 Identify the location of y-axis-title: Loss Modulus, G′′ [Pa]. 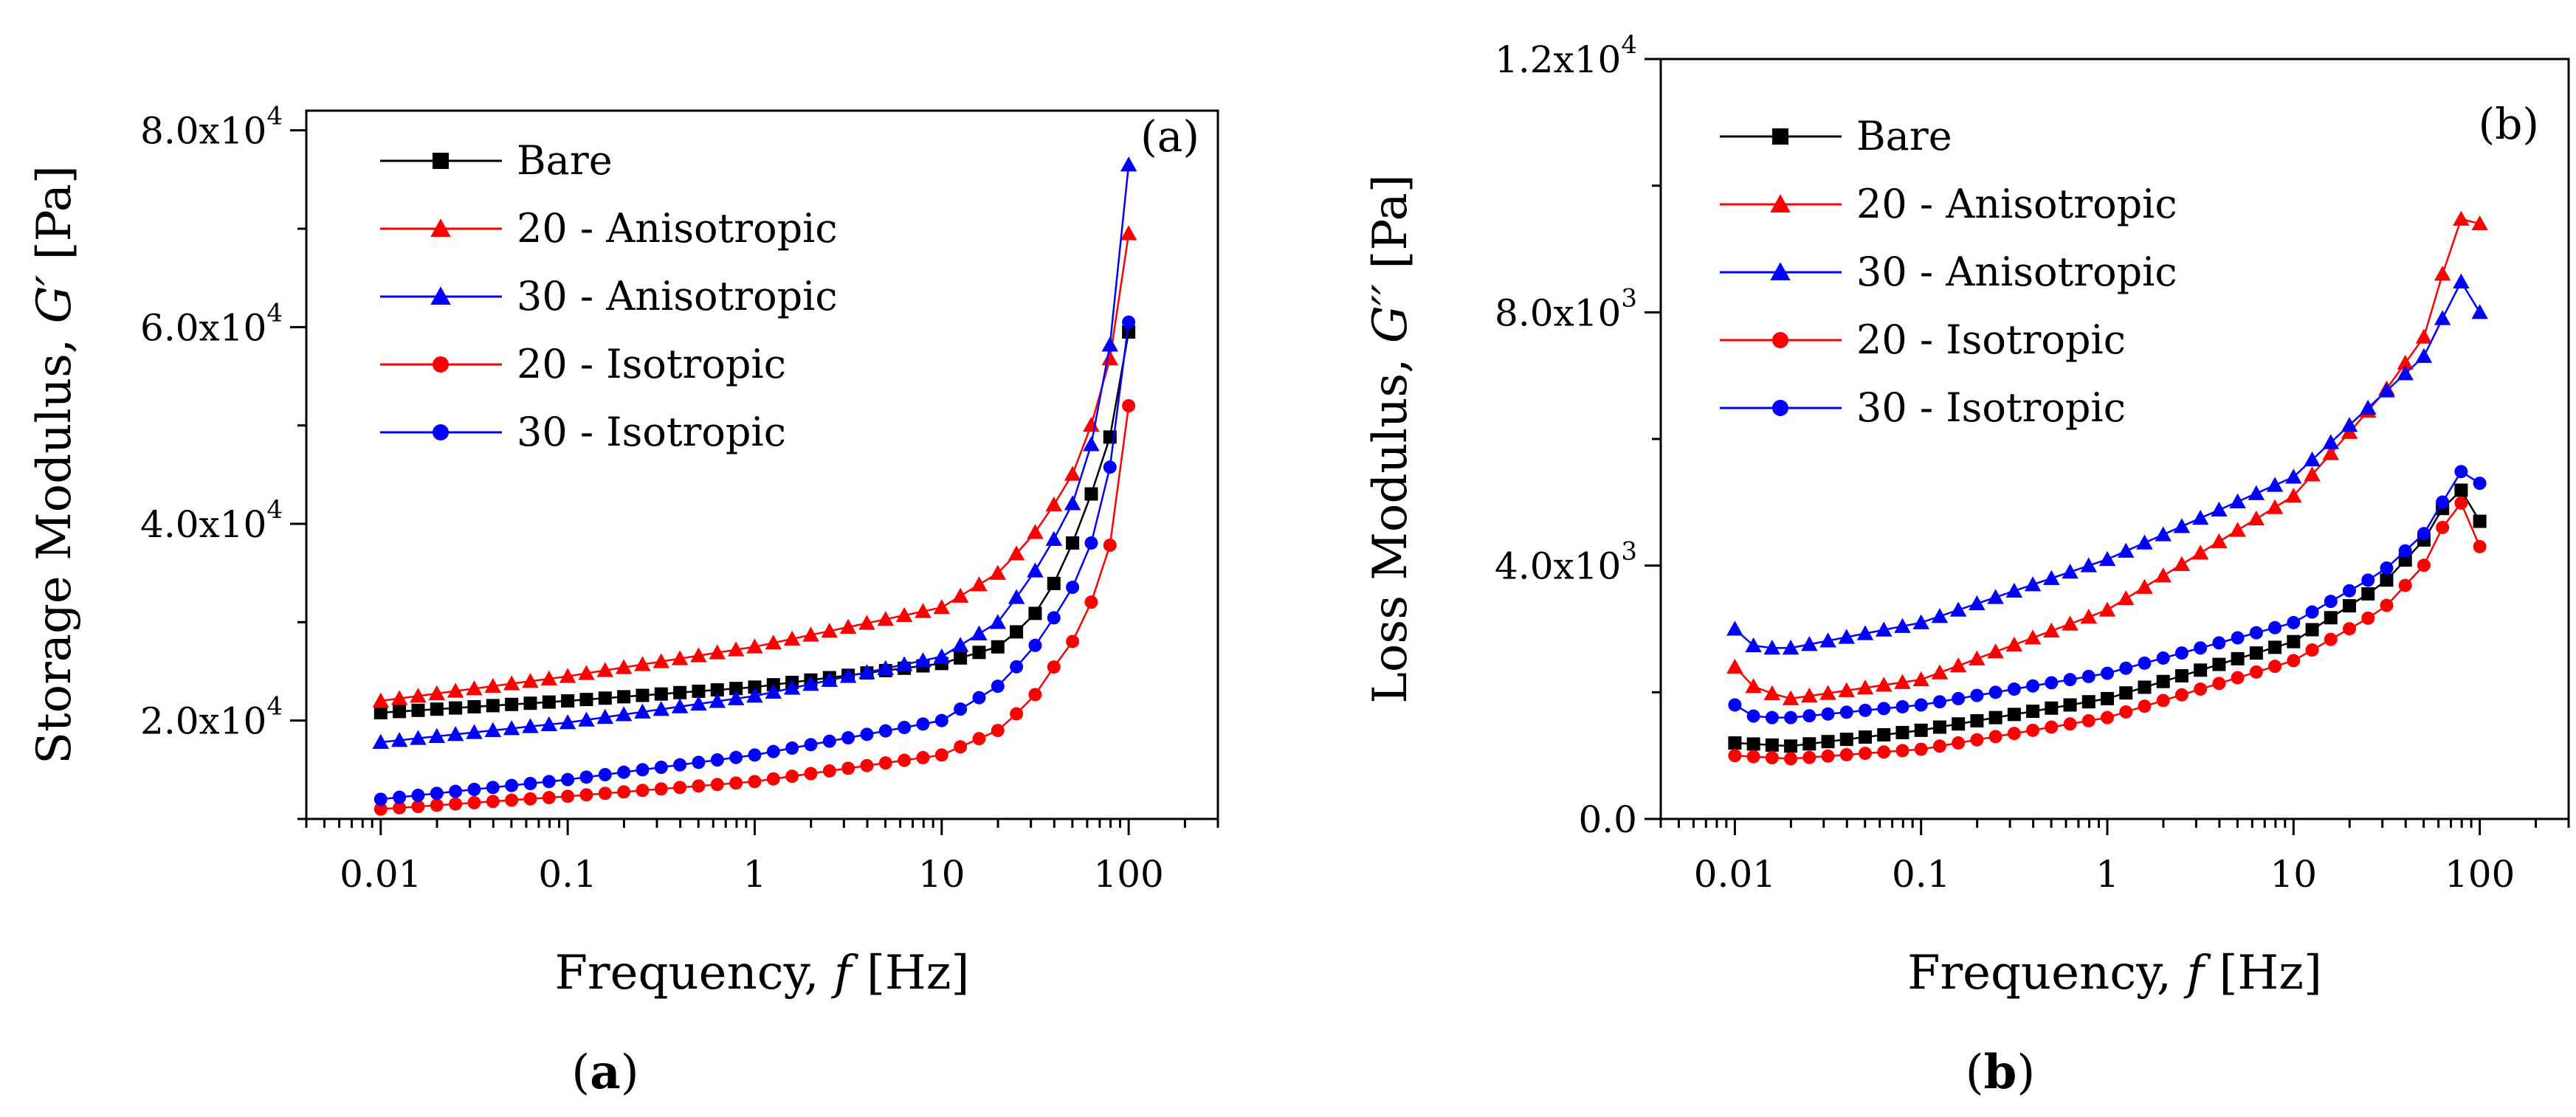
(1390, 438).